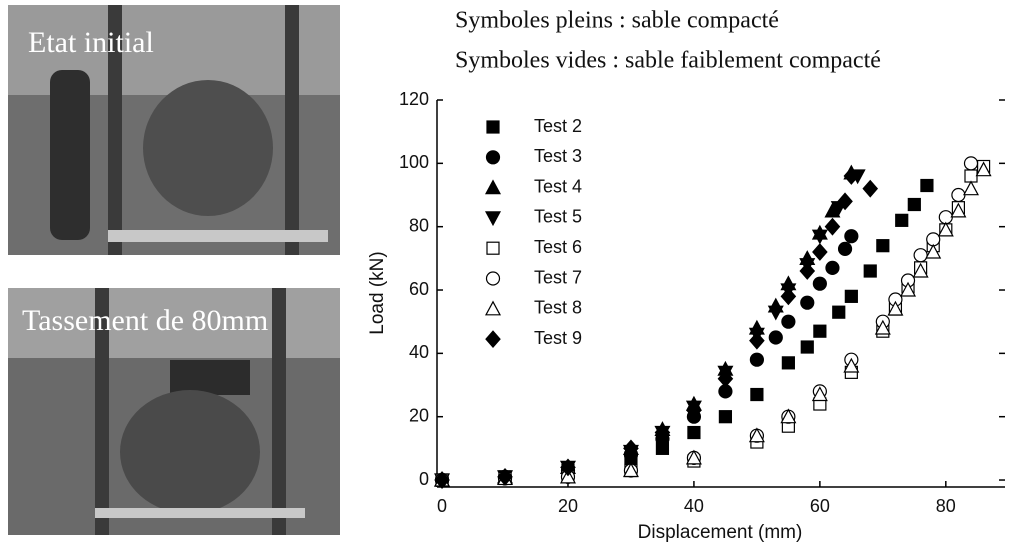 This screenshot has height=545, width=1009. What do you see at coordinates (558, 126) in the screenshot?
I see `legend-label: Test 2` at bounding box center [558, 126].